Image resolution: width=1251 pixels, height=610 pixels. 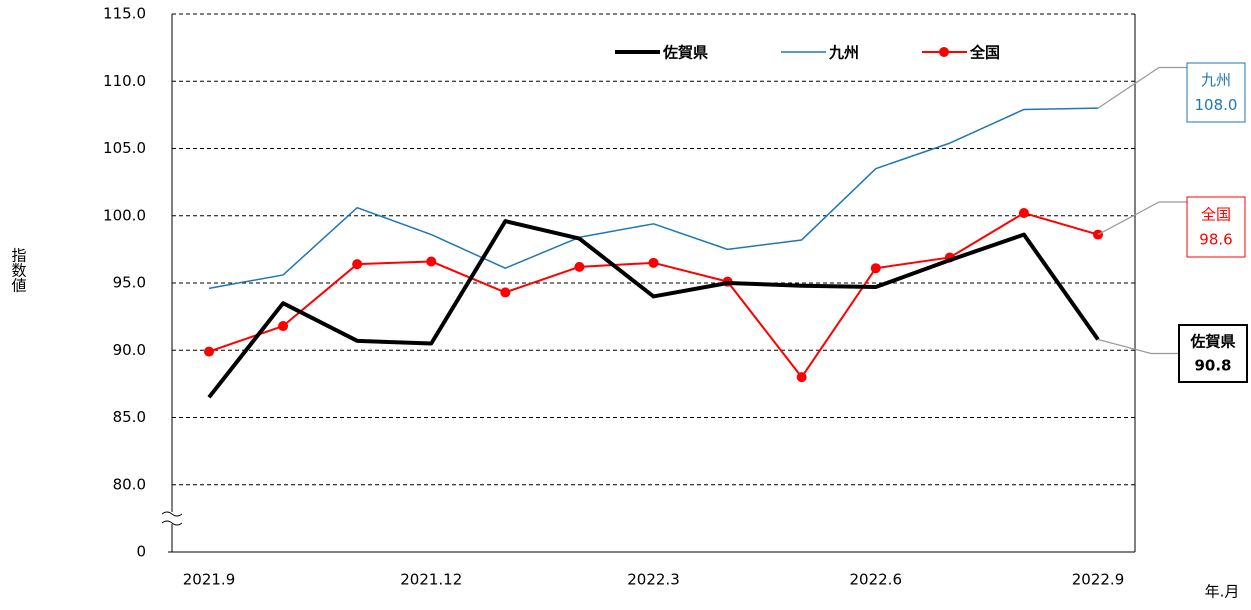 I want to click on callout-name: 全国, so click(x=1216, y=215).